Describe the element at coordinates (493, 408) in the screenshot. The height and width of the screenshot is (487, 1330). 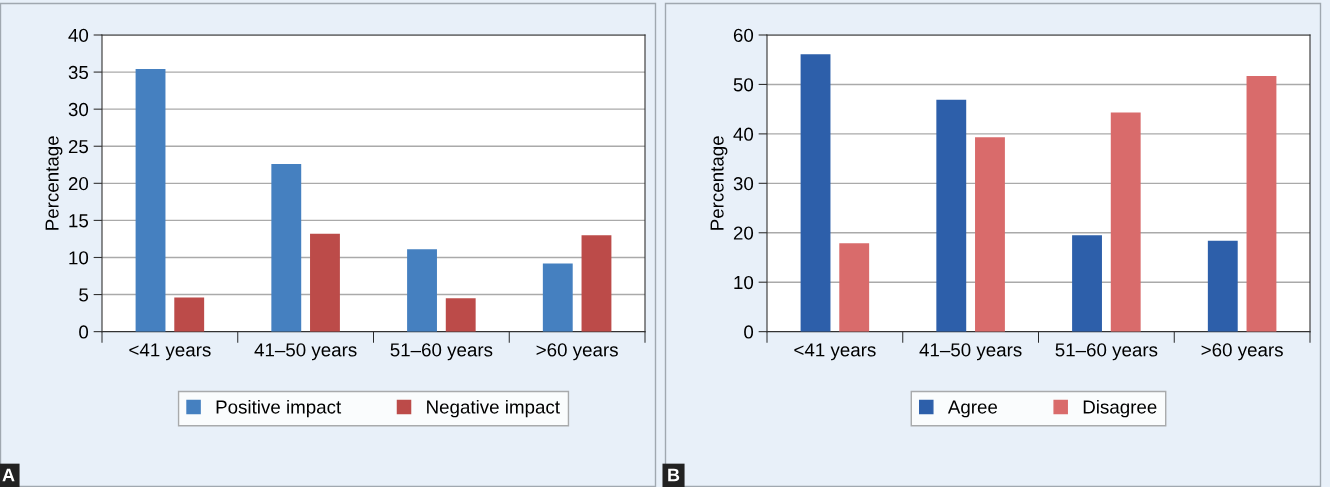
I see `legend-label: Negative impact` at that location.